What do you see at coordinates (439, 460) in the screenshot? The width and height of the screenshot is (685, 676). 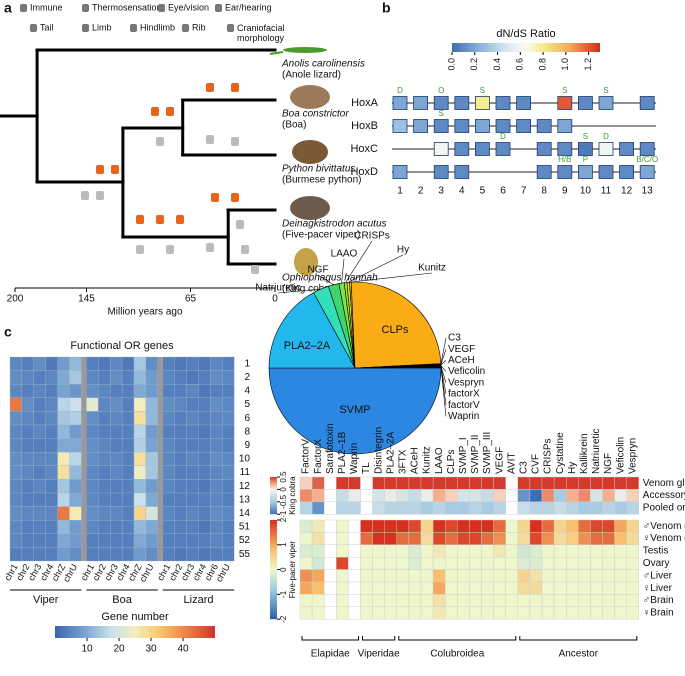 I see `column-label: LAAO` at bounding box center [439, 460].